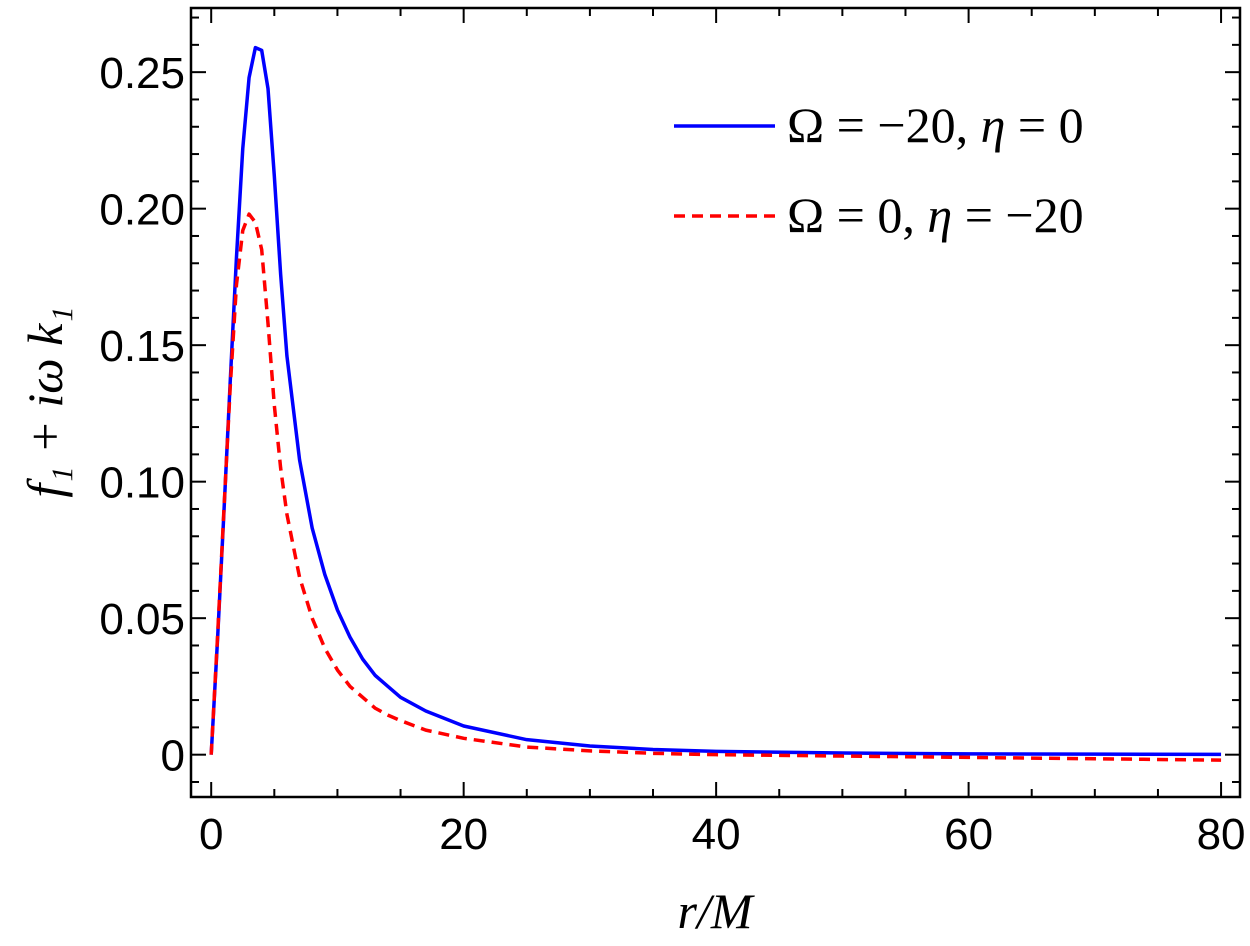 This screenshot has height=946, width=1250. What do you see at coordinates (935, 125) in the screenshot?
I see `legend-label-series-1: Ω = −20, η = 0` at bounding box center [935, 125].